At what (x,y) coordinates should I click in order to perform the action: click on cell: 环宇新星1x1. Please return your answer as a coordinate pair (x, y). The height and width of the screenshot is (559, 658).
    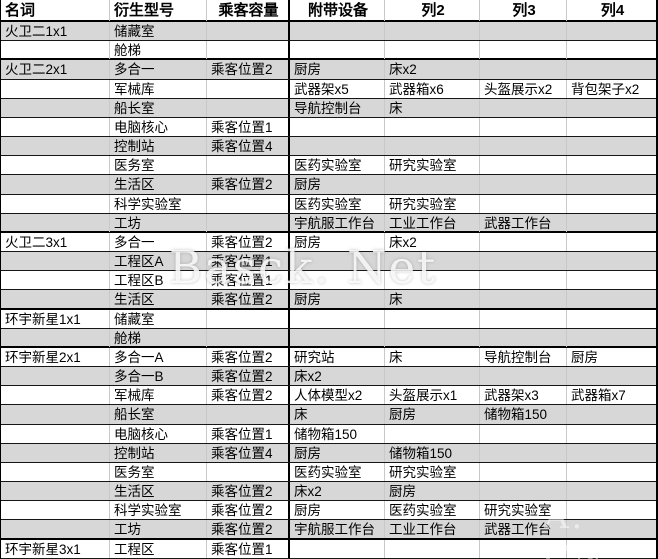
    Looking at the image, I should click on (55, 318).